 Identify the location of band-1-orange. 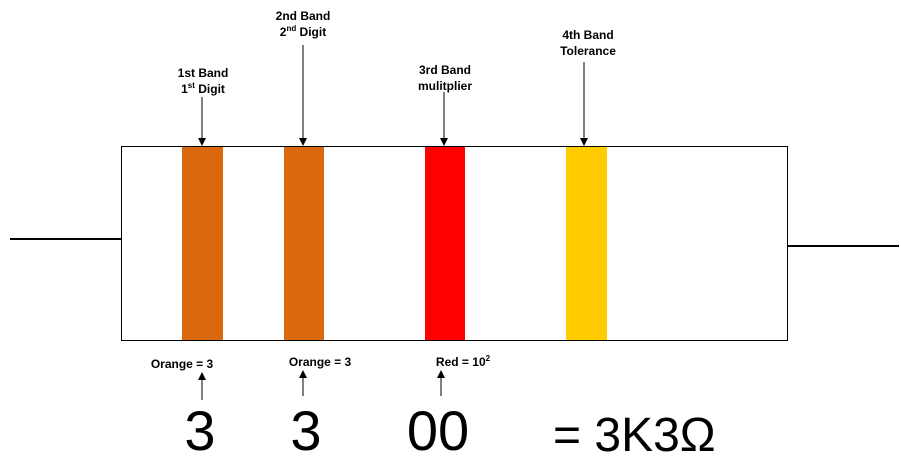
(202, 243).